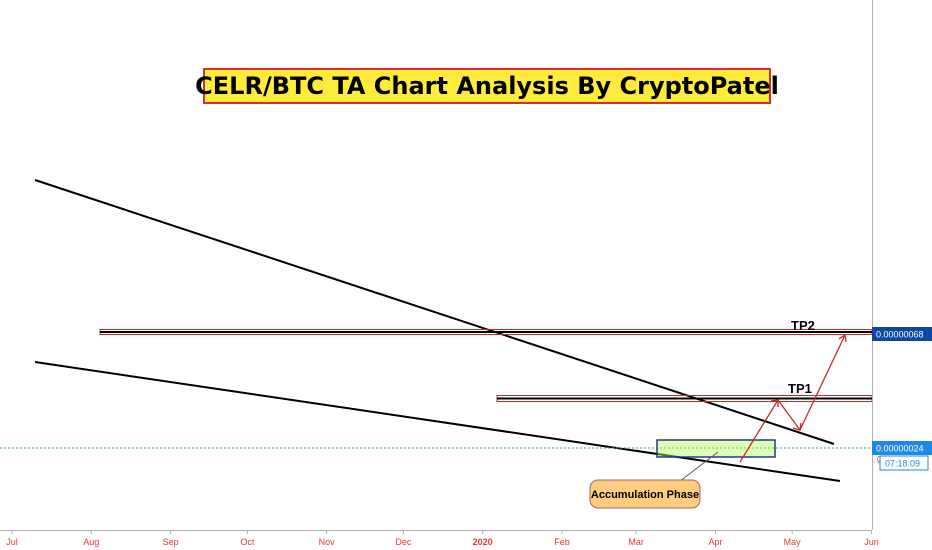 This screenshot has width=932, height=550. I want to click on tp2-label: TP2, so click(803, 325).